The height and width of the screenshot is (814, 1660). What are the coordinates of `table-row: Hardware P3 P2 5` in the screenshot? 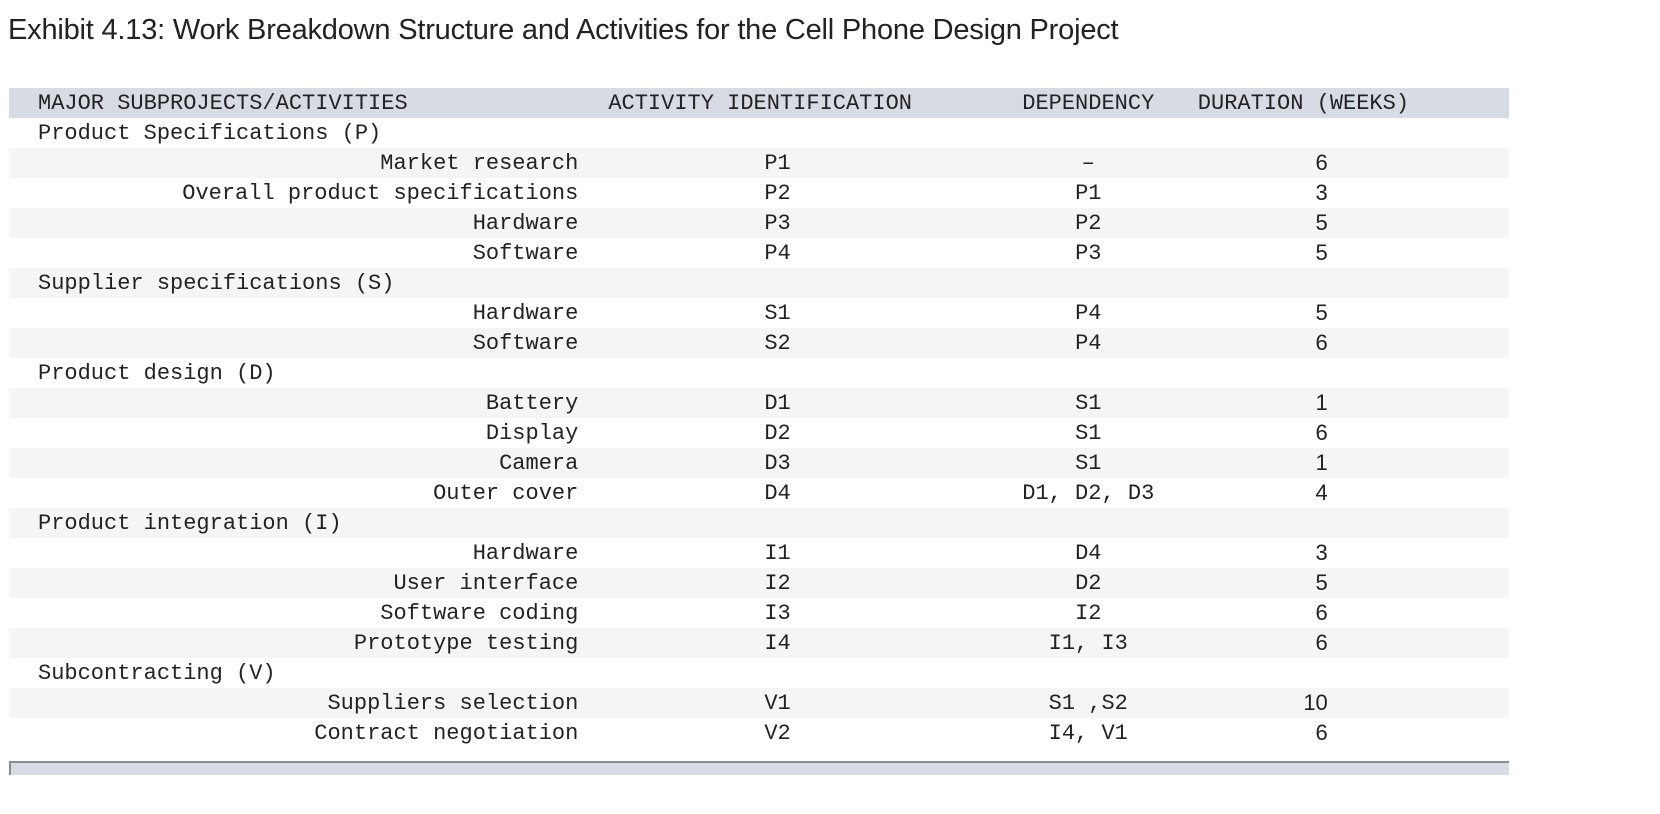 It's located at (759, 223).